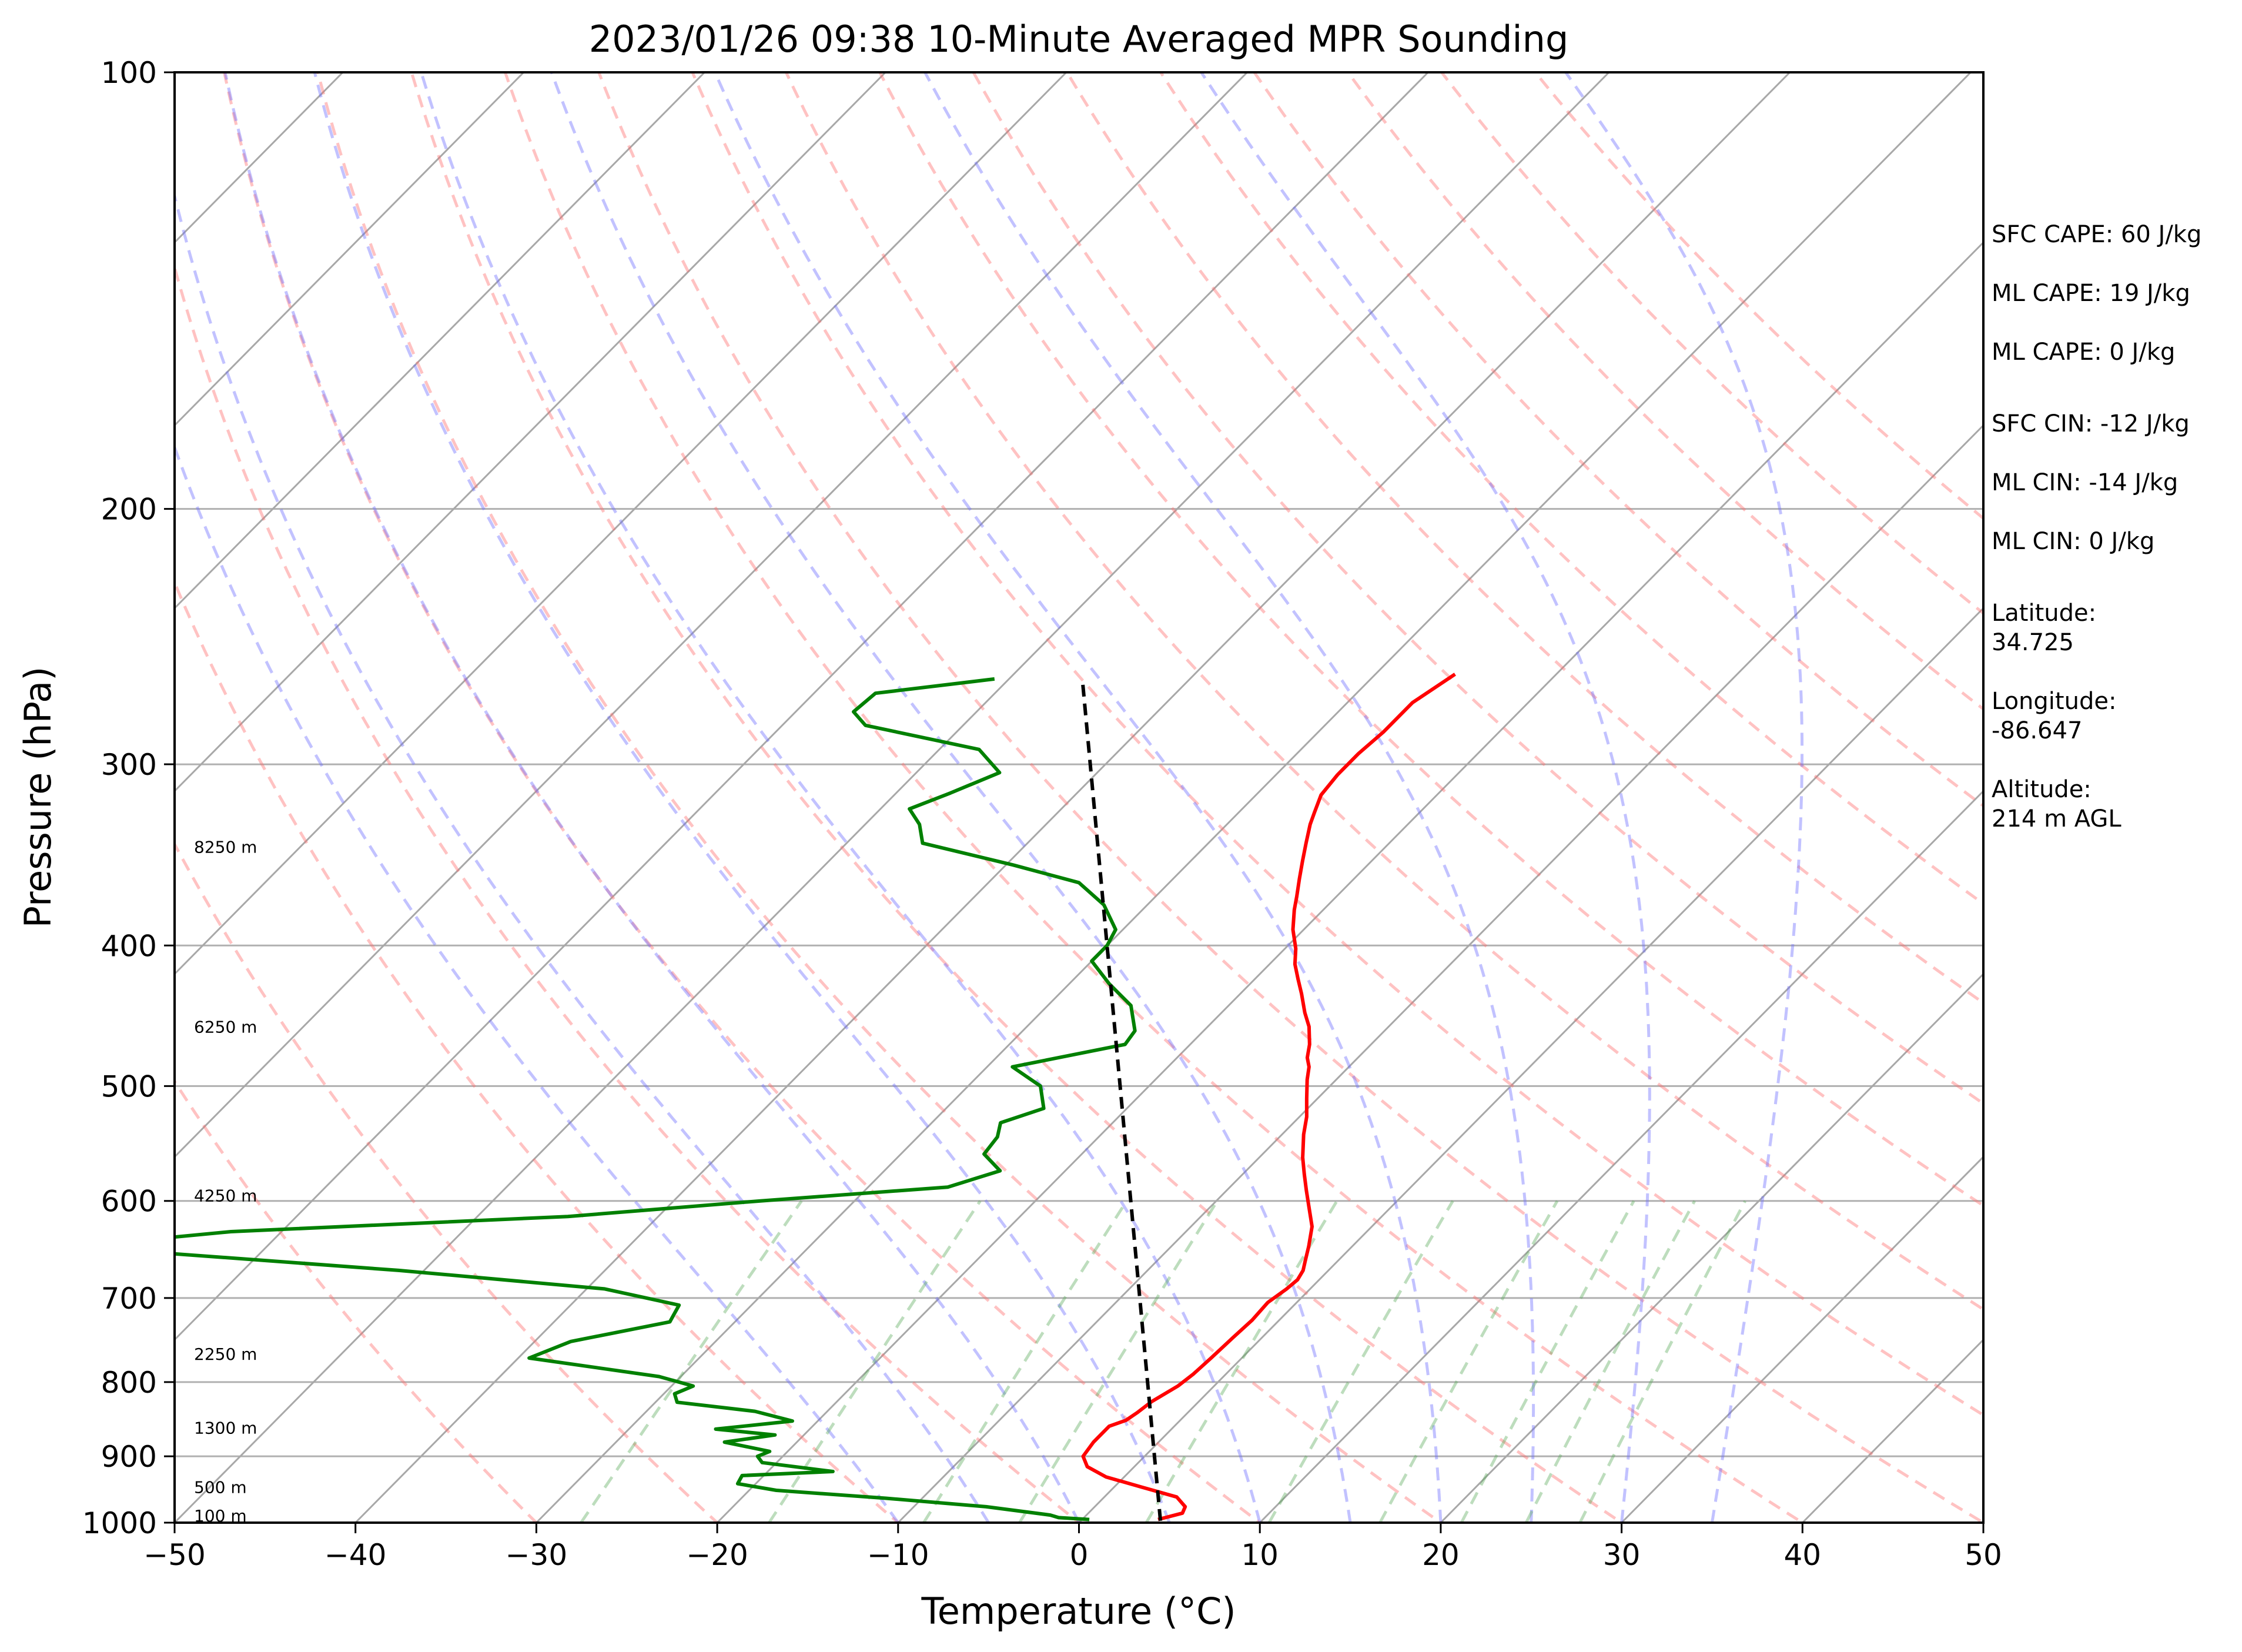 Image resolution: width=2242 pixels, height=1652 pixels. Describe the element at coordinates (1260, 1555) in the screenshot. I see `x-tick-label: 10` at that location.